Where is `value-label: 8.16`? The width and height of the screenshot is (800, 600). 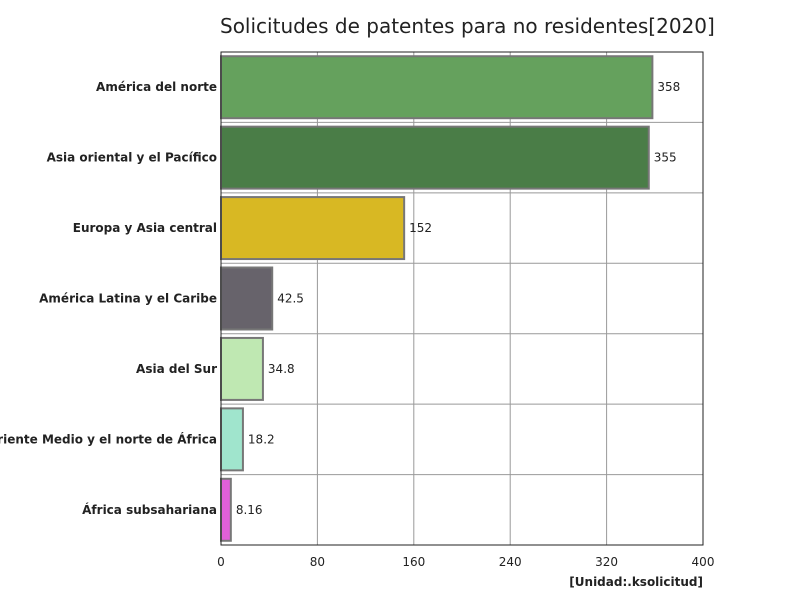 value-label: 8.16 is located at coordinates (249, 510).